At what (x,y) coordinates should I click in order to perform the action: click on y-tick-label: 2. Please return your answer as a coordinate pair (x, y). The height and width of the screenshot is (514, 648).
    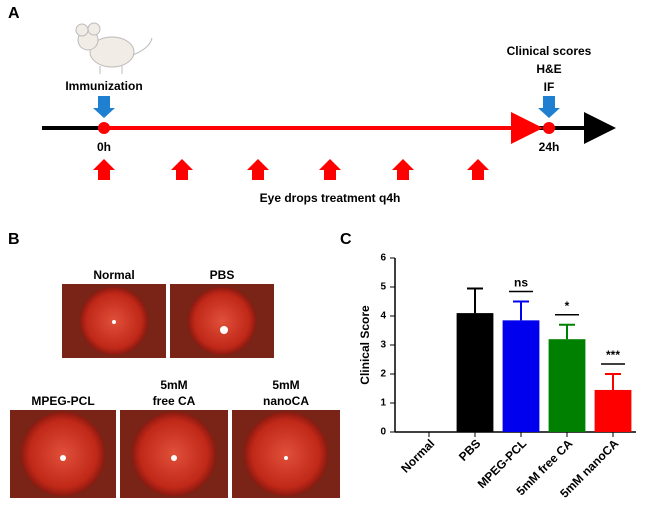
    Looking at the image, I should click on (383, 374).